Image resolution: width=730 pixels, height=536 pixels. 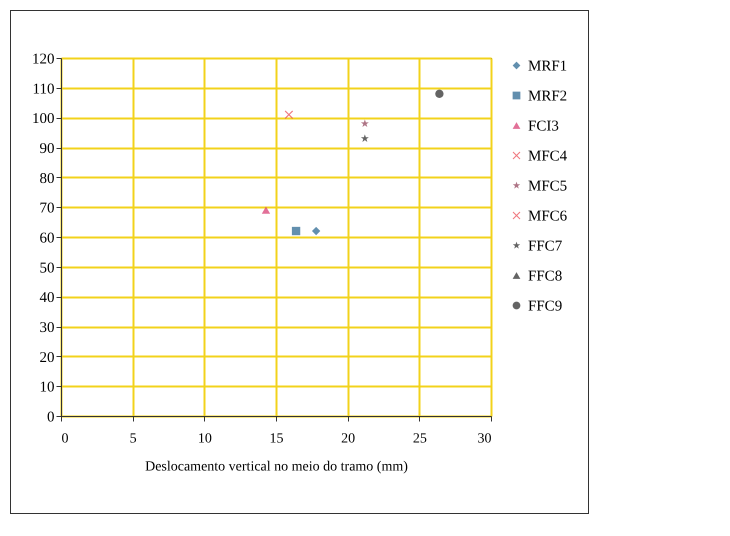 What do you see at coordinates (485, 439) in the screenshot?
I see `x-tick-label: 30` at bounding box center [485, 439].